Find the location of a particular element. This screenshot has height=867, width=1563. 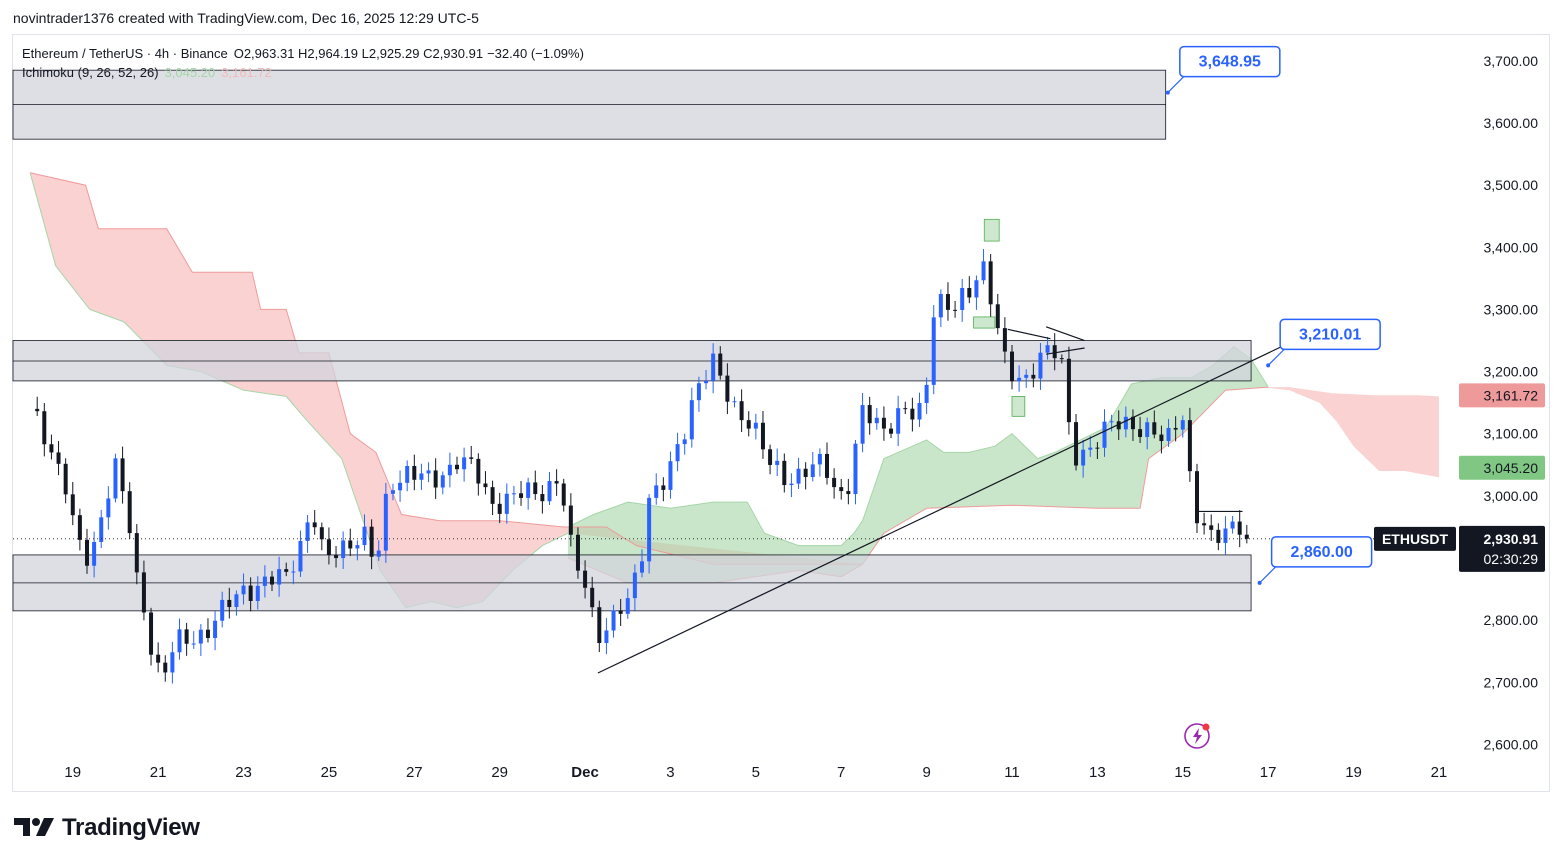

time-axis: 19 21 23 25 27 29 Dec 3 5 7 9 11 13 15 17 19 21 is located at coordinates (755, 772).